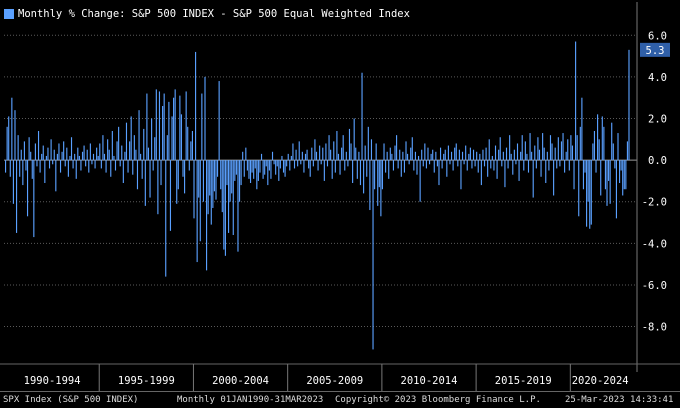  What do you see at coordinates (657, 120) in the screenshot?
I see `y-tick-label: 2.0` at bounding box center [657, 120].